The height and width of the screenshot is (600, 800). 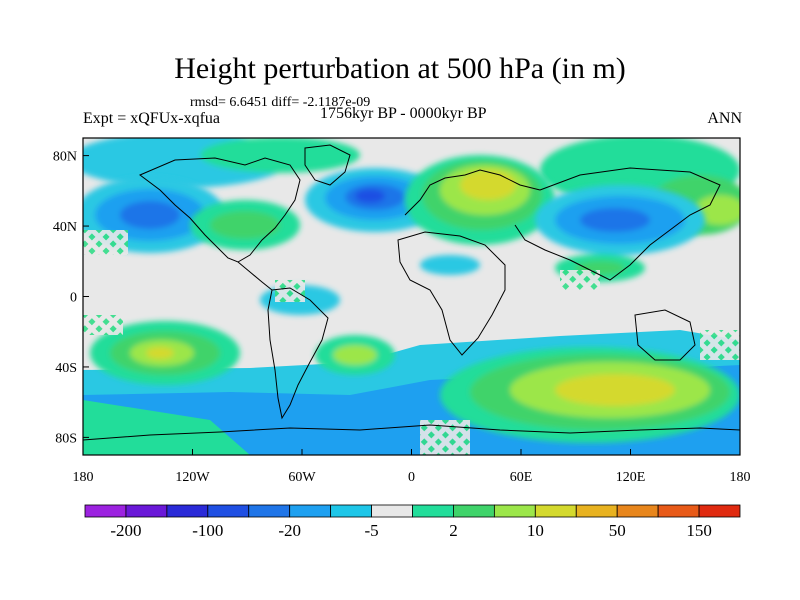 I want to click on colorbar-label: 10, so click(x=535, y=530).